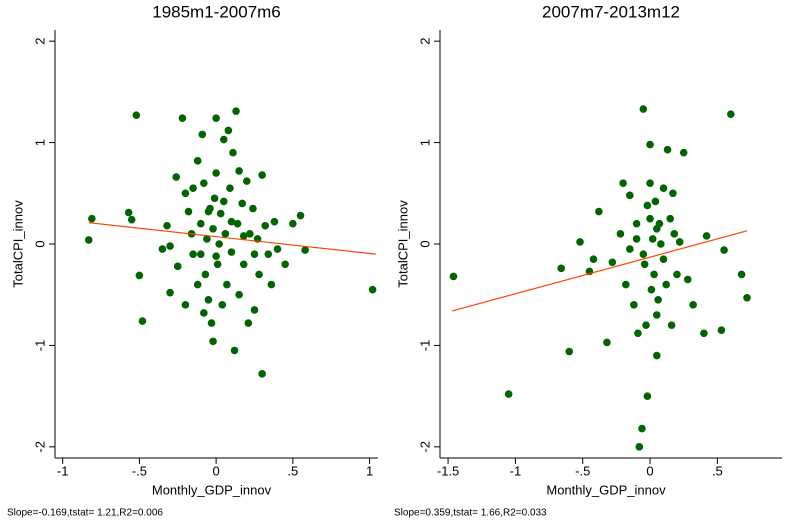  What do you see at coordinates (369, 470) in the screenshot?
I see `x-tick-label: 1` at bounding box center [369, 470].